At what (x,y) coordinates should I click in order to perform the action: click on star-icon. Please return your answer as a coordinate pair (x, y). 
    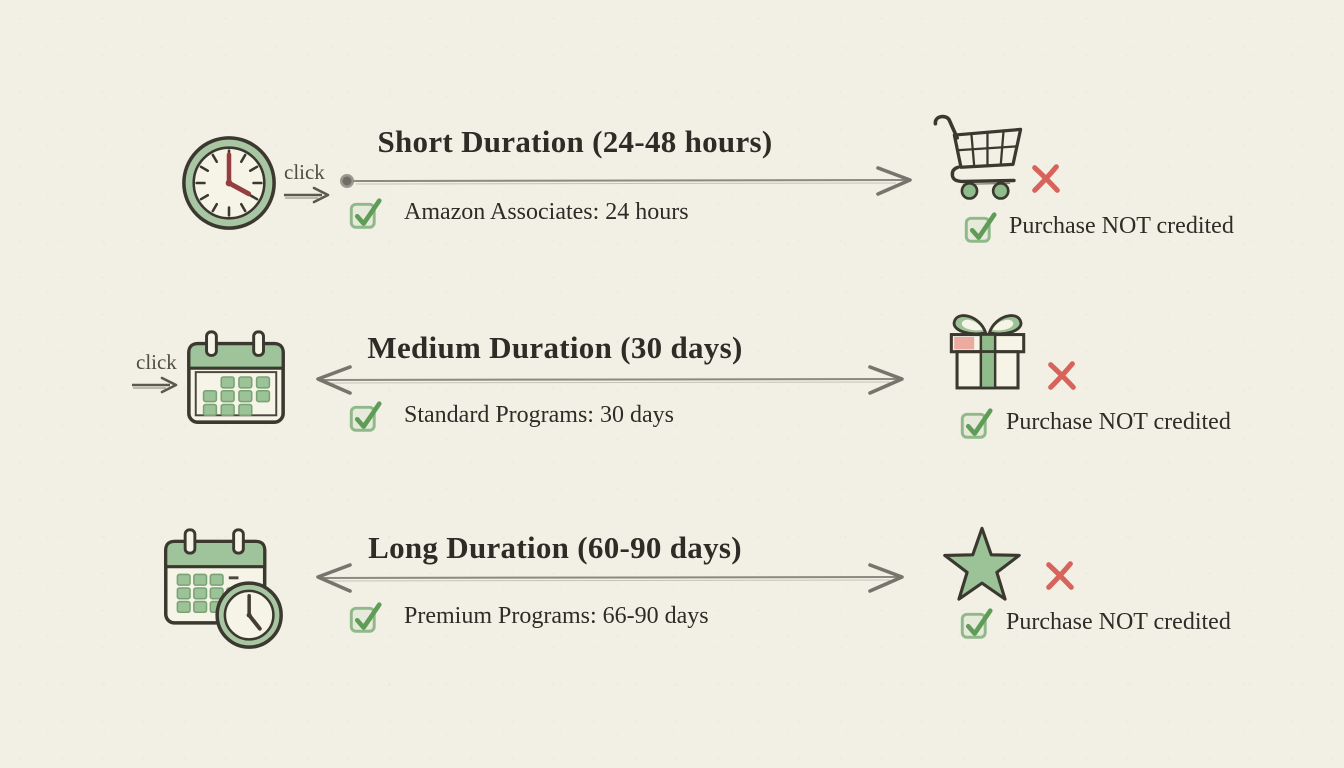
    Looking at the image, I should click on (982, 564).